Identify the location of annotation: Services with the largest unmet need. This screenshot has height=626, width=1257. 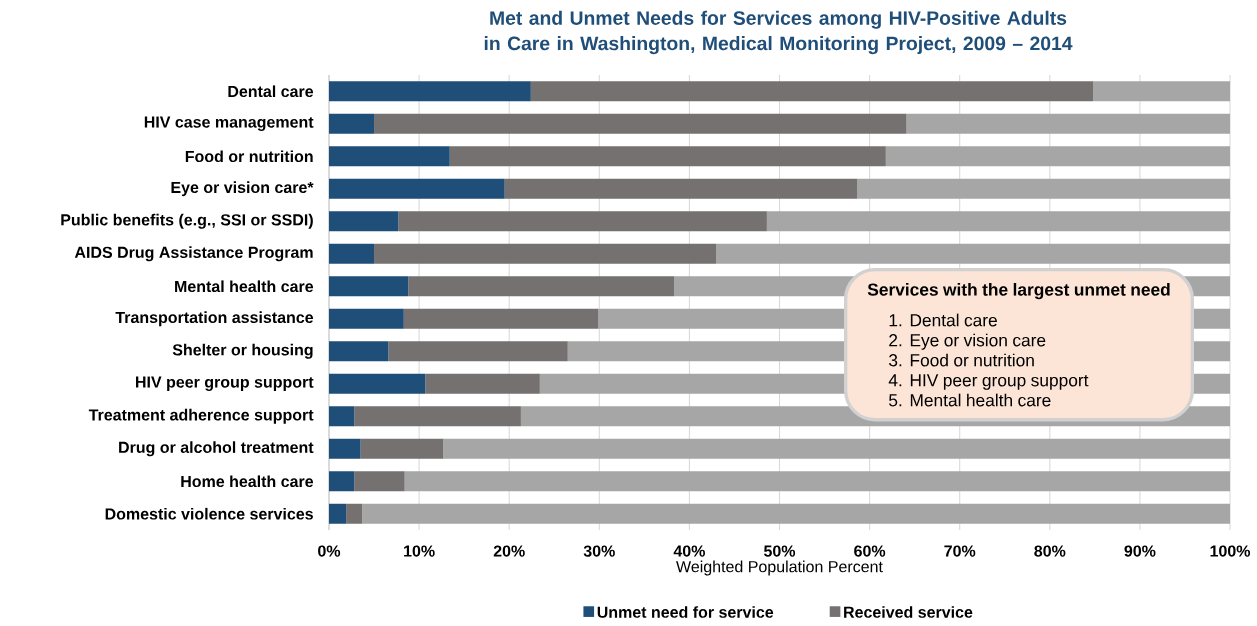
(1018, 291).